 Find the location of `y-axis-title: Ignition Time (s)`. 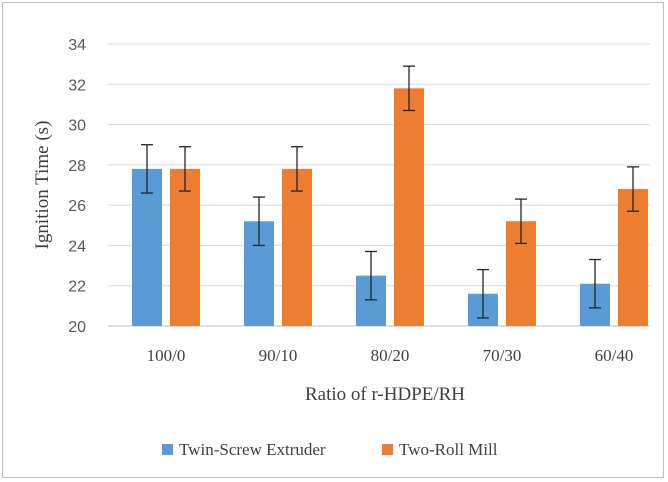

y-axis-title: Ignition Time (s) is located at coordinates (42, 185).